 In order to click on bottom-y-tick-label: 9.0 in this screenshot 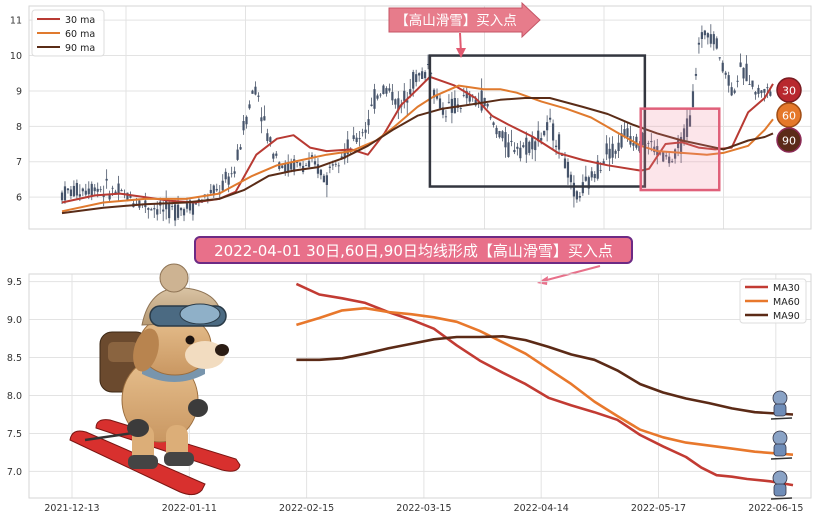, I will do `click(14, 320)`.